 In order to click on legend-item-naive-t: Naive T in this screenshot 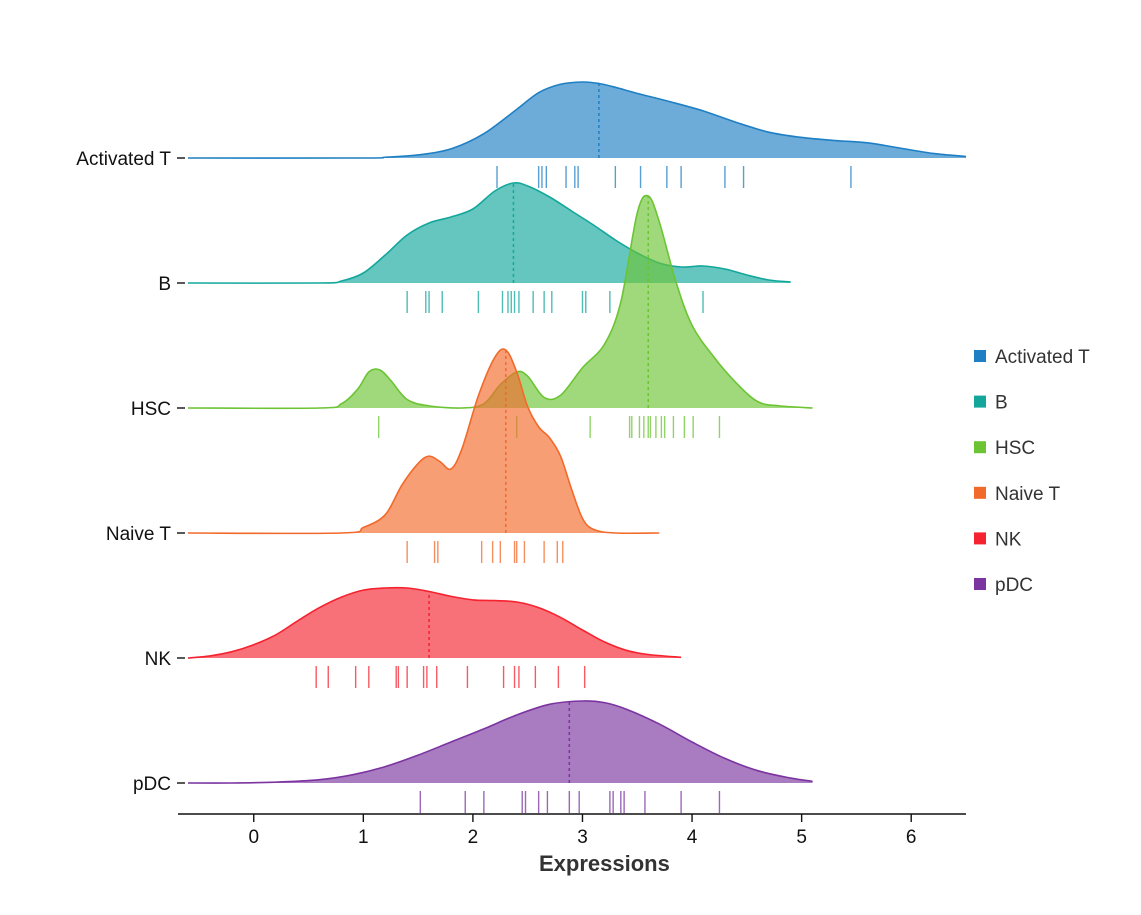, I will do `click(1017, 494)`.